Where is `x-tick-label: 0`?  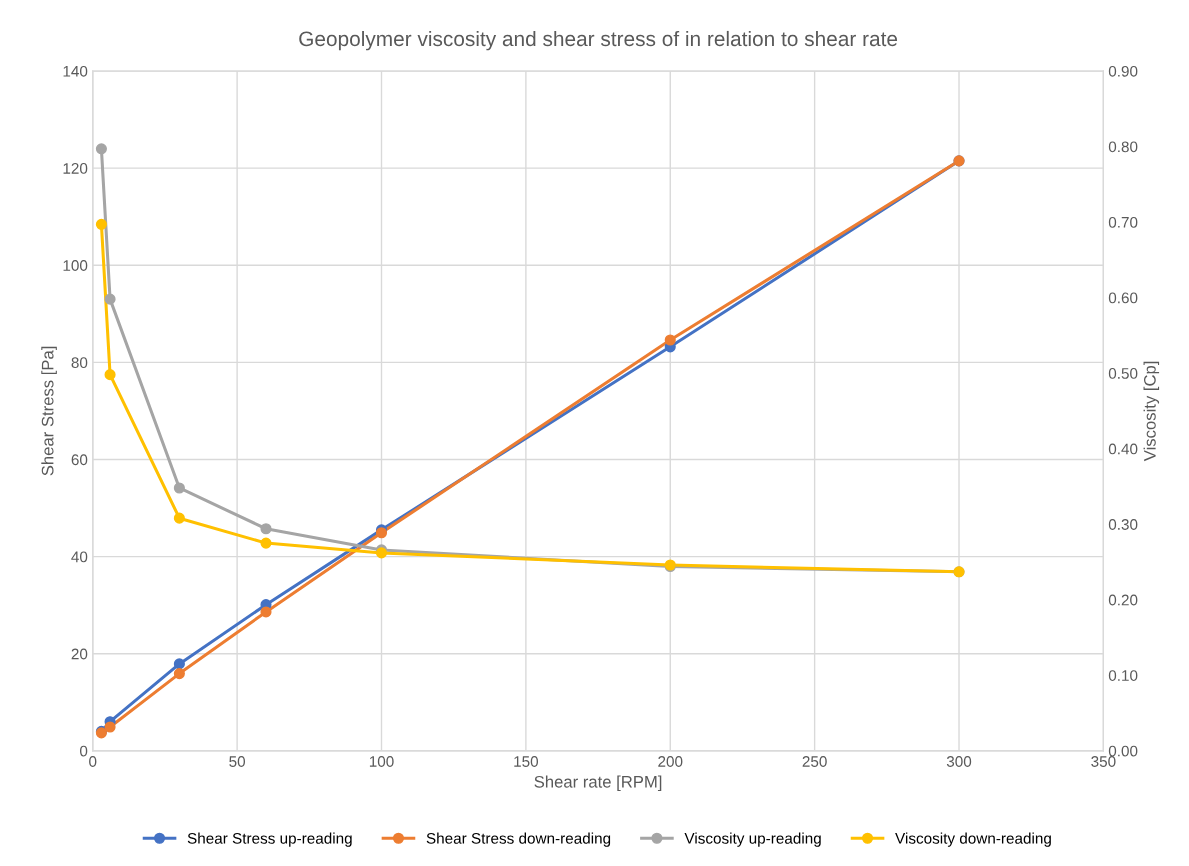
x-tick-label: 0 is located at coordinates (93, 761).